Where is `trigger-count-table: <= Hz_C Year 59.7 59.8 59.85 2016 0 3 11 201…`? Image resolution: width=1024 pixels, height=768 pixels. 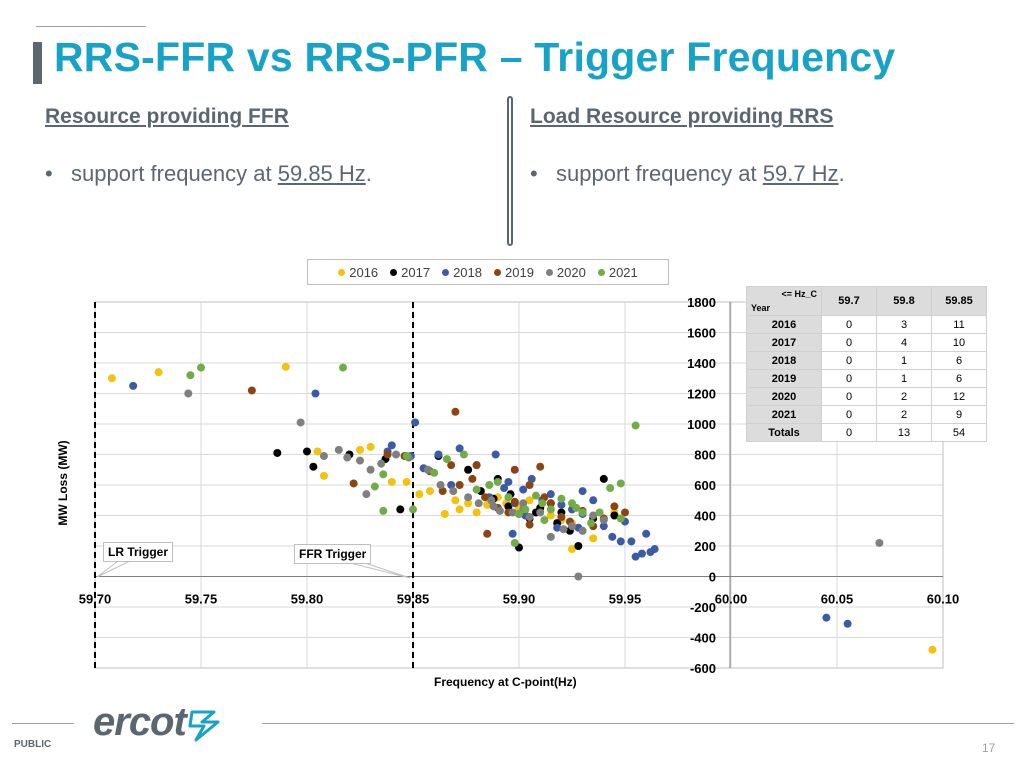
trigger-count-table: <= Hz_C Year 59.7 59.8 59.85 2016 0 3 11 201… is located at coordinates (866, 364).